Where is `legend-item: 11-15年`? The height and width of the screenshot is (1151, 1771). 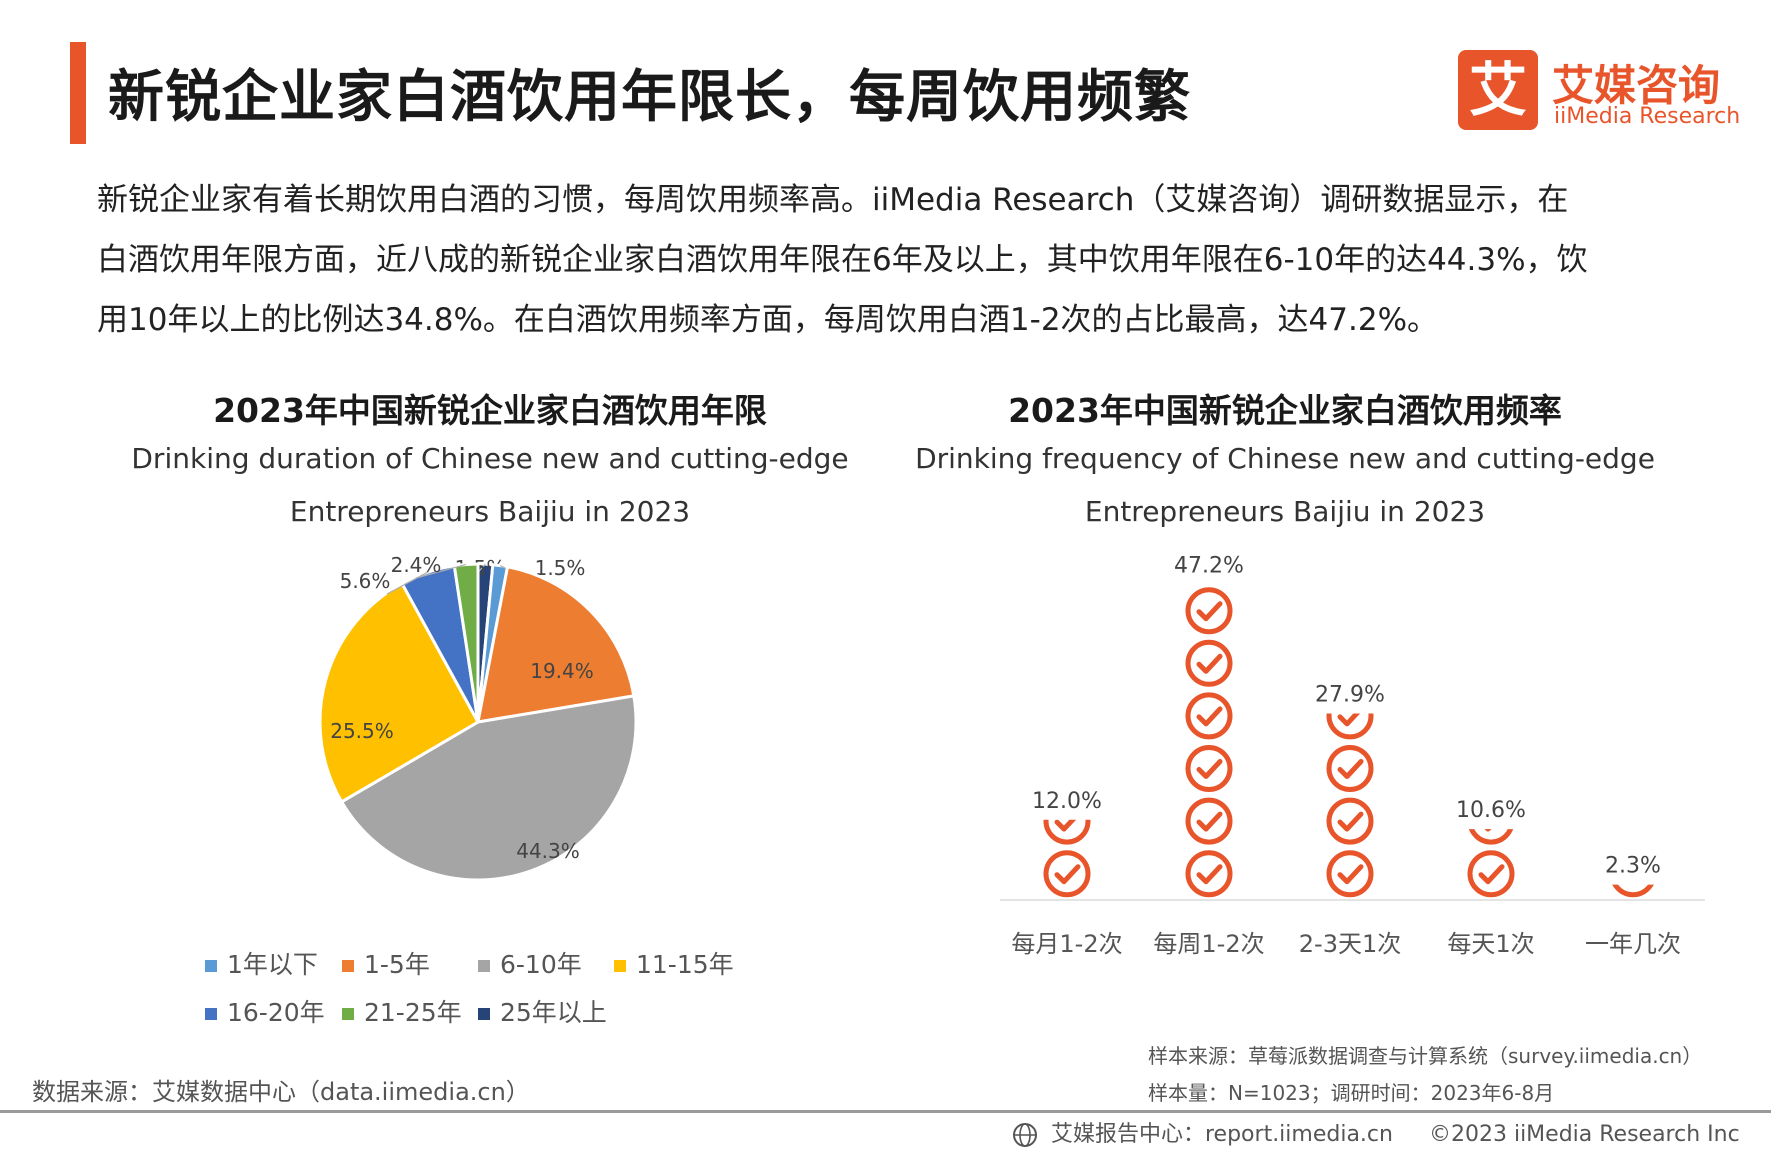 legend-item: 11-15年 is located at coordinates (674, 963).